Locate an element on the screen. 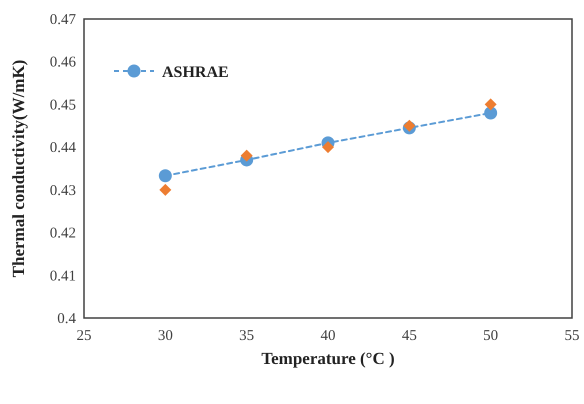  x-axis-title: Temperature (°C ) is located at coordinates (328, 358).